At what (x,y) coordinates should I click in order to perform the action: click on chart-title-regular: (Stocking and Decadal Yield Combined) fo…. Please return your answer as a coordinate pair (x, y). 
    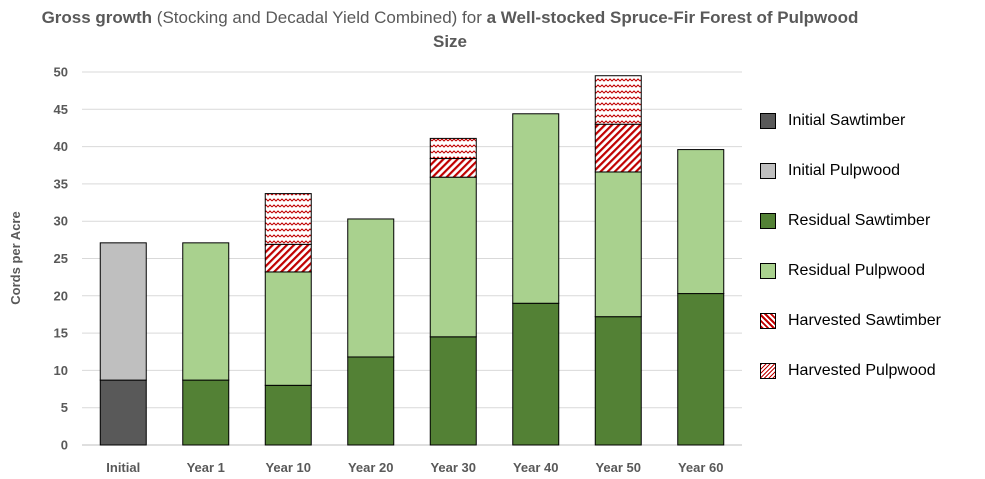
    Looking at the image, I should click on (319, 17).